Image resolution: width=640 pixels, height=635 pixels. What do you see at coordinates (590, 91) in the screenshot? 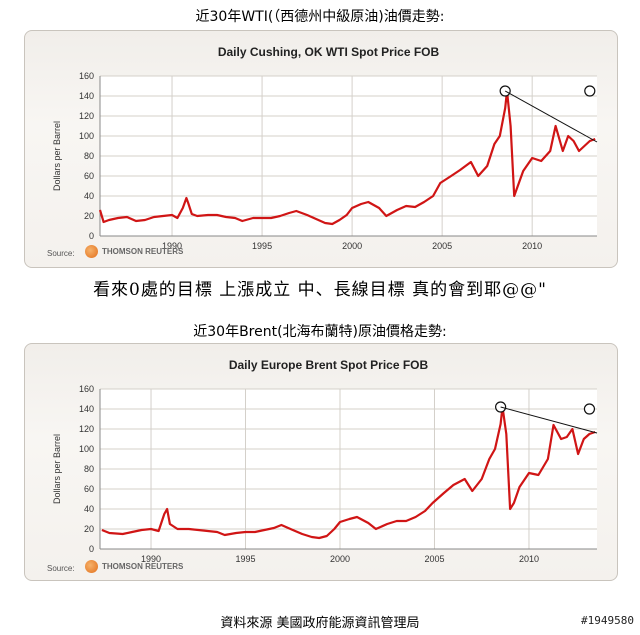
I see `wti-target-circle` at bounding box center [590, 91].